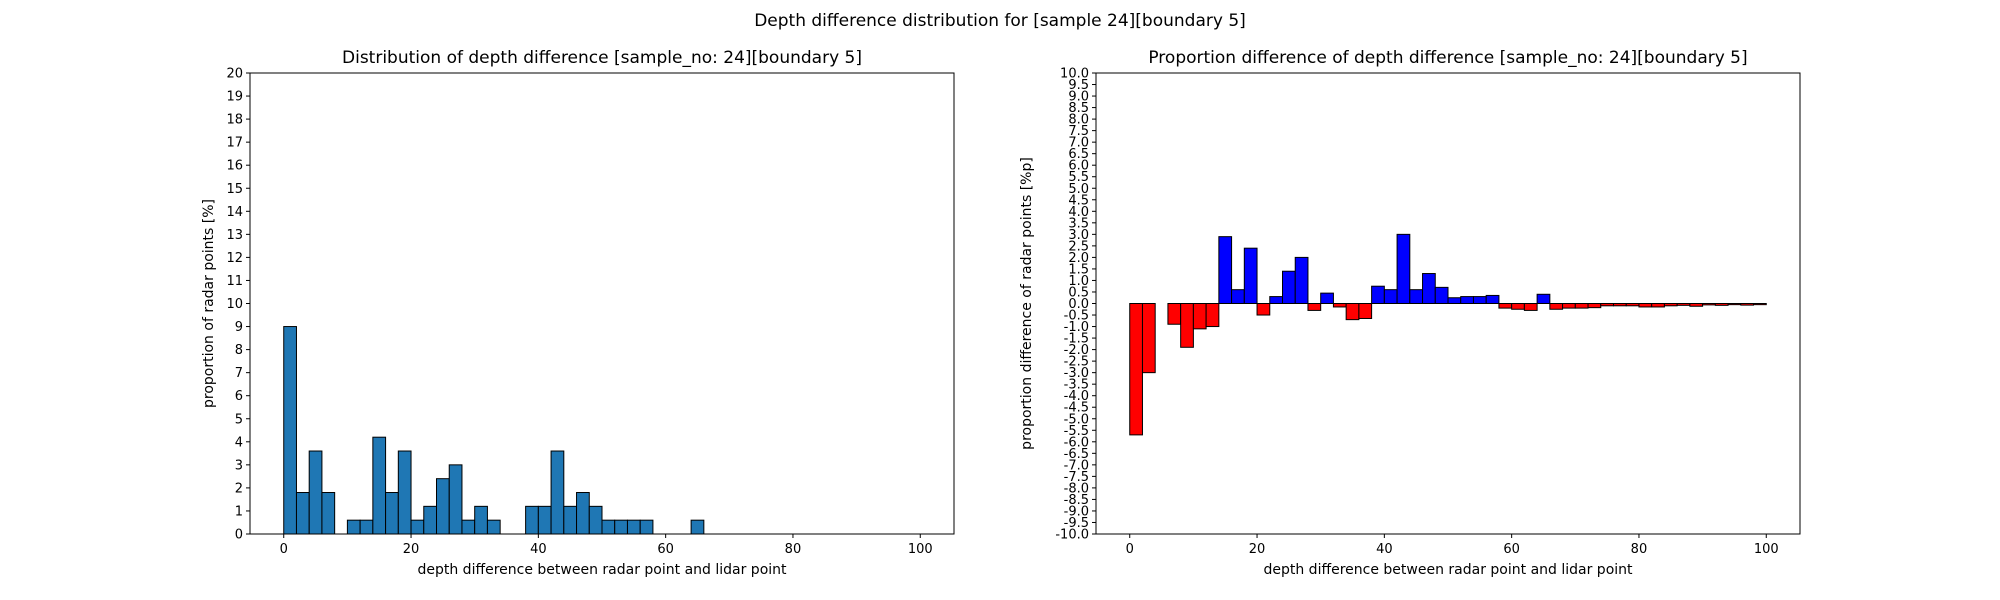  Describe the element at coordinates (1076, 373) in the screenshot. I see `y-tick-label: -3.0` at that location.